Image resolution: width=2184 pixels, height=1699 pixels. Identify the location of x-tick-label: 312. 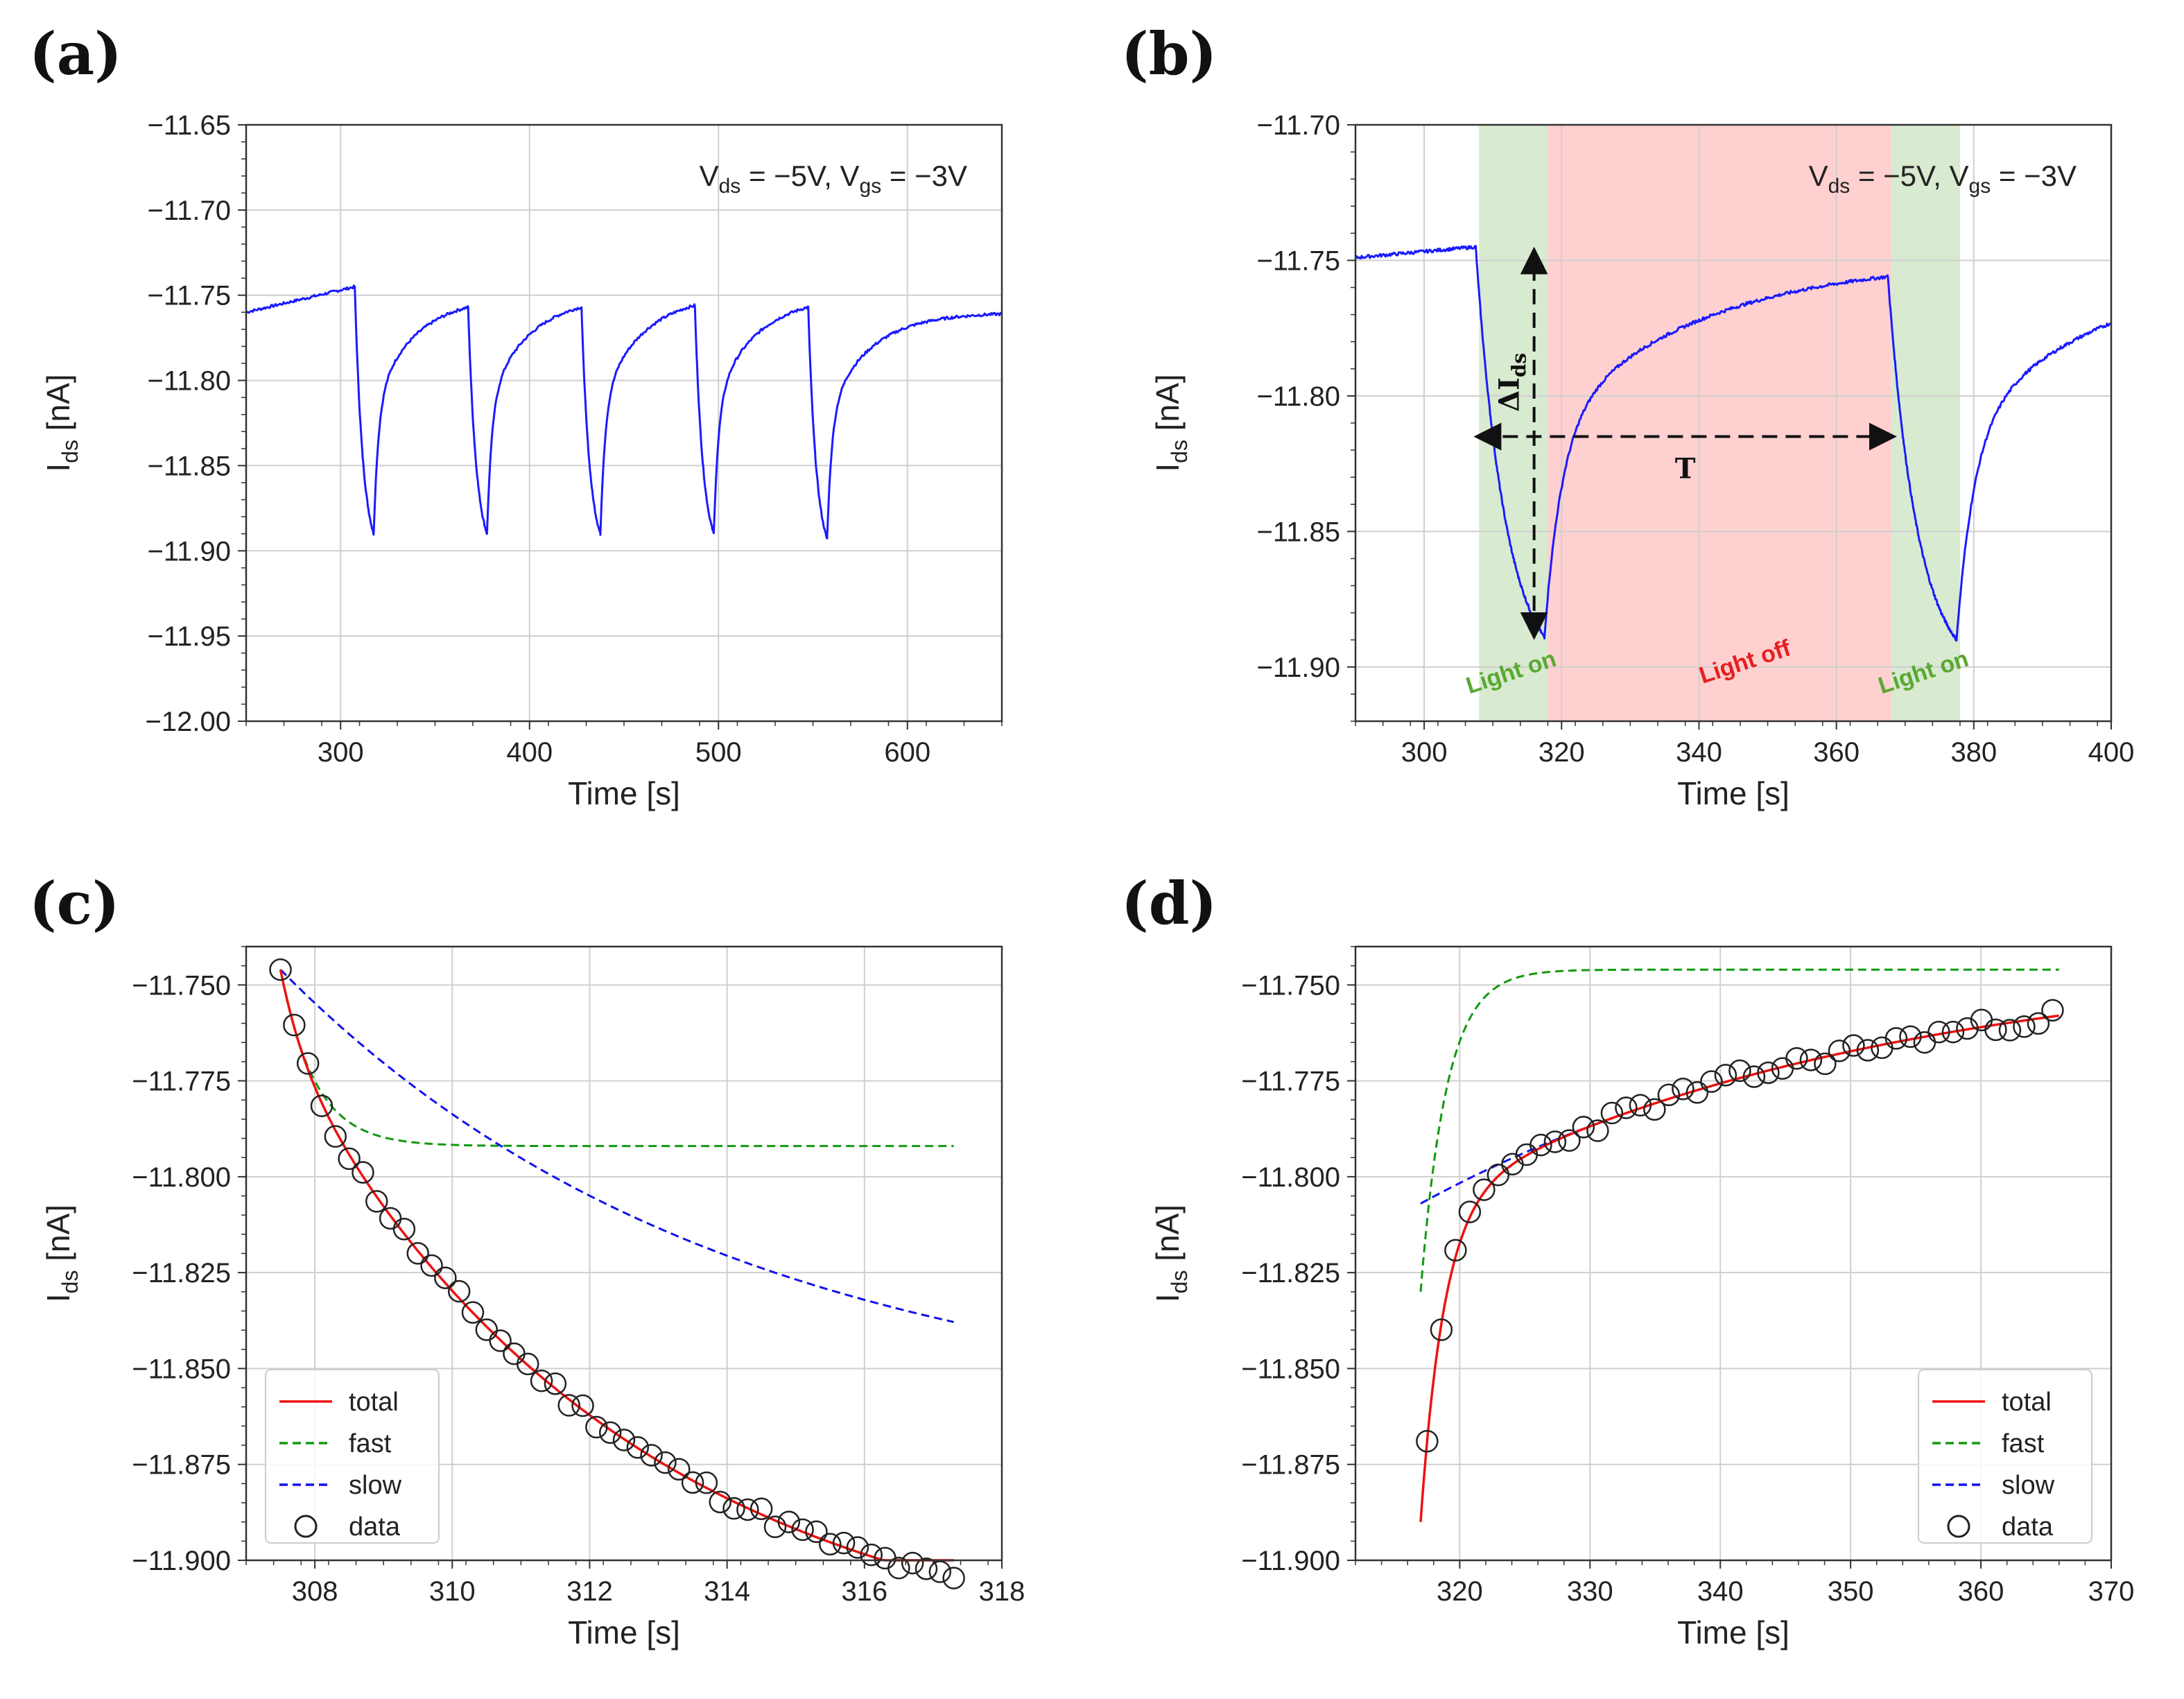
(589, 1591).